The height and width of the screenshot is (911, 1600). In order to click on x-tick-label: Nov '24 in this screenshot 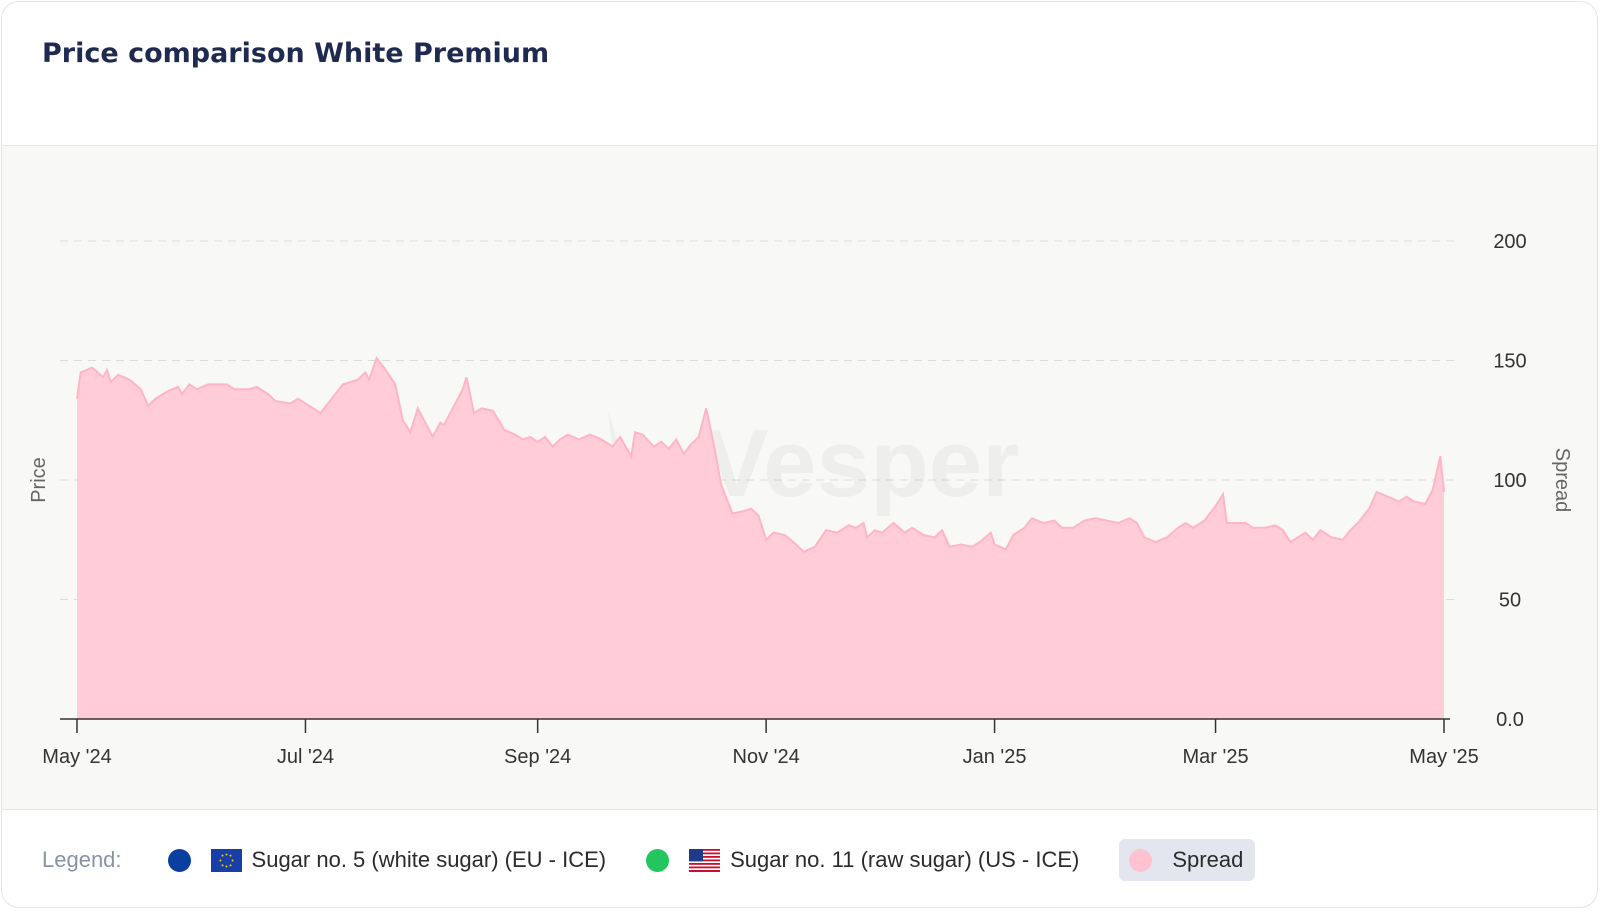, I will do `click(766, 757)`.